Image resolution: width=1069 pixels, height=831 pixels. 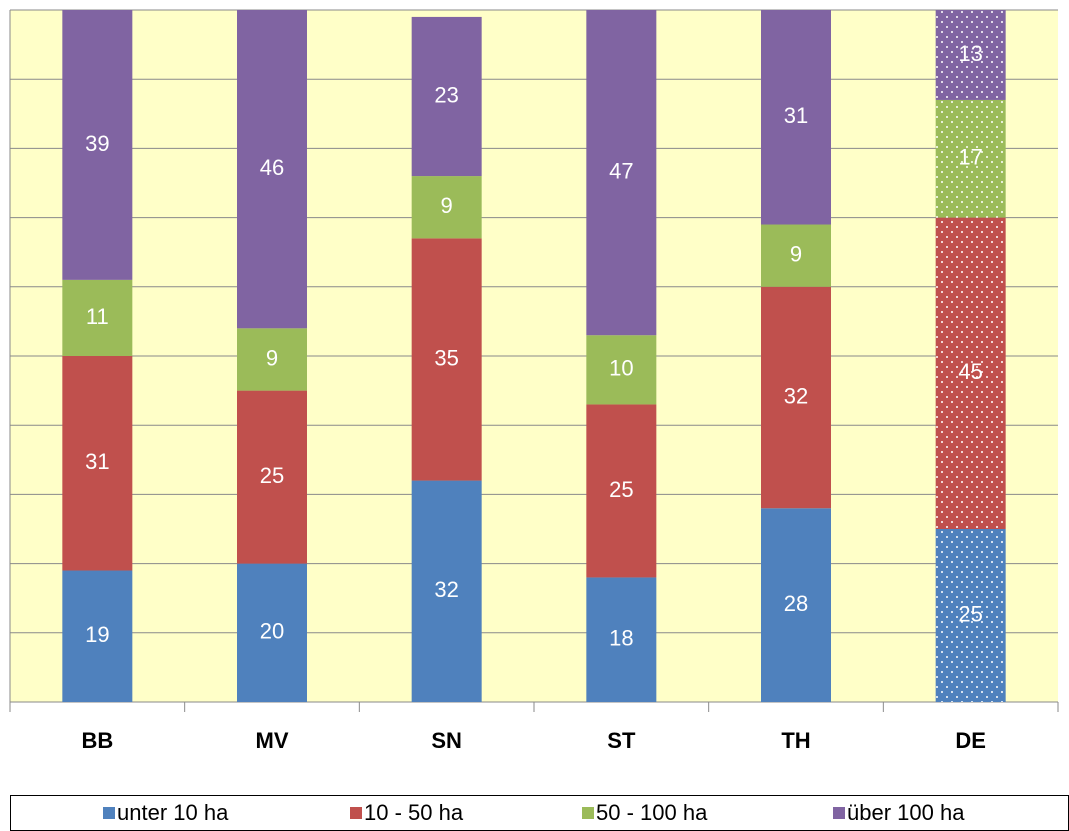 I want to click on data-label: 46, so click(x=272, y=167).